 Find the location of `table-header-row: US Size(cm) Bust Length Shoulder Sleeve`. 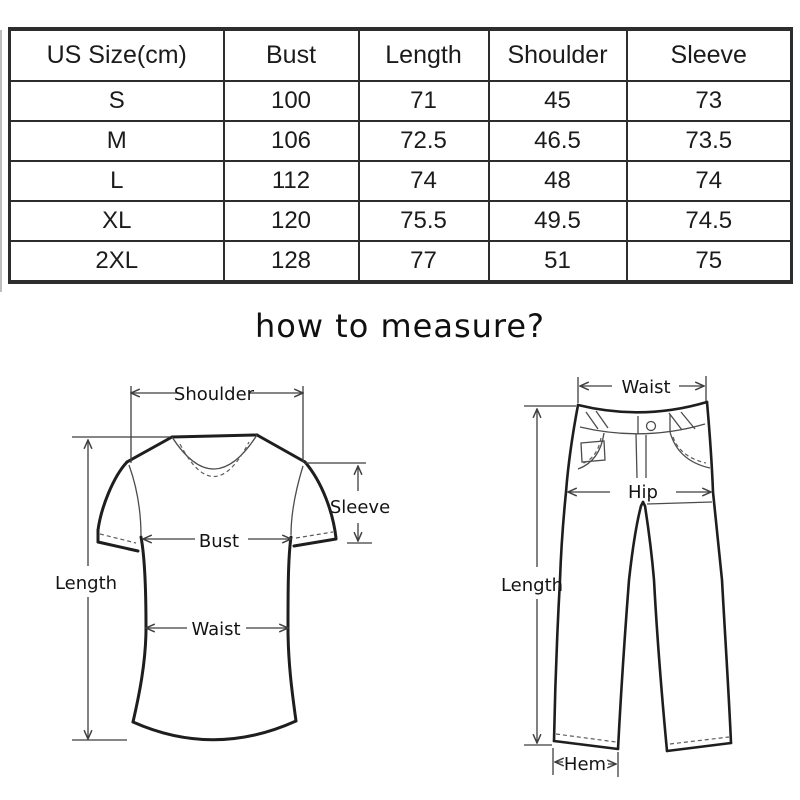

table-header-row: US Size(cm) Bust Length Shoulder Sleeve is located at coordinates (400, 55).